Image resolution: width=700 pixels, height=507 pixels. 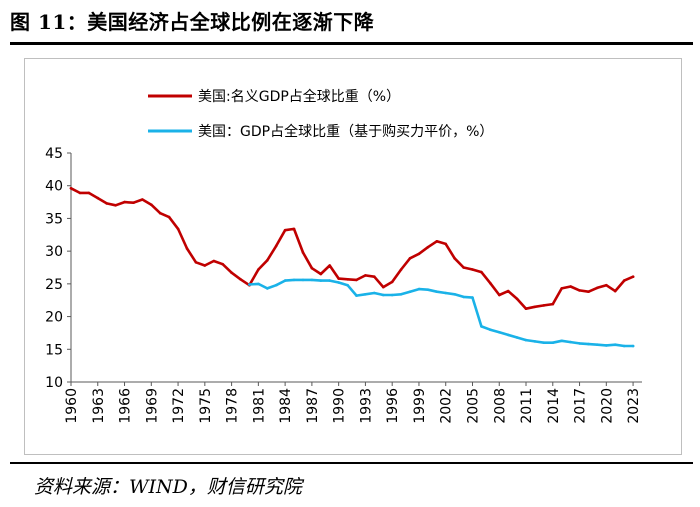 What do you see at coordinates (54, 219) in the screenshot?
I see `y-tick-label: 35` at bounding box center [54, 219].